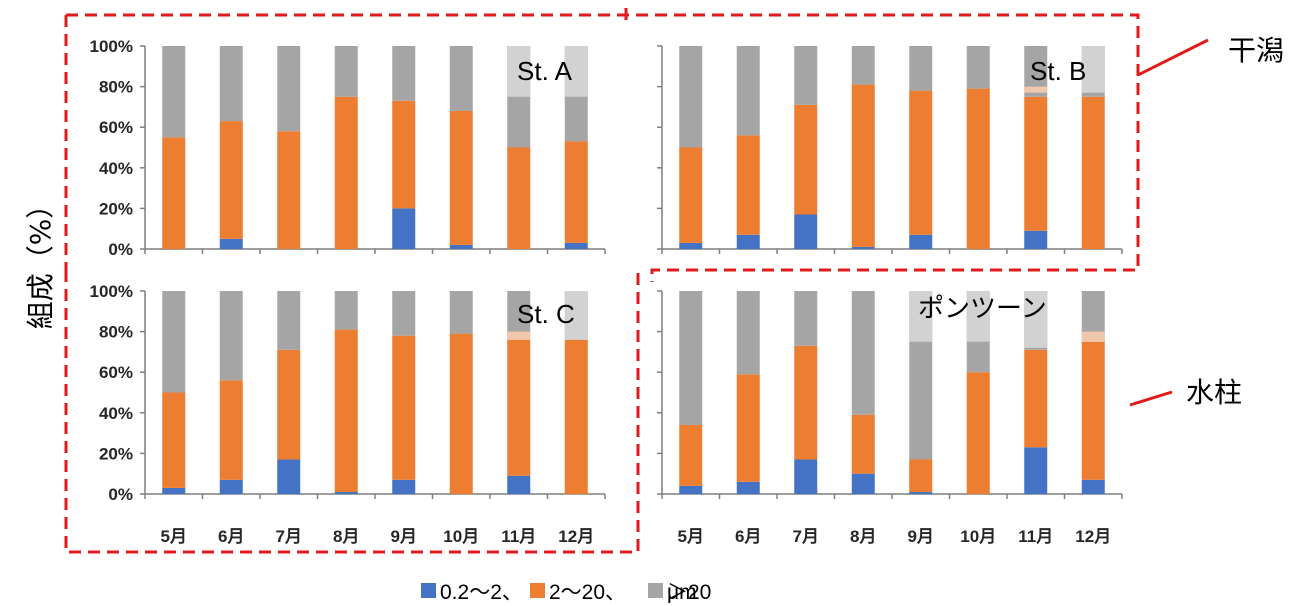 The height and width of the screenshot is (606, 1306). Describe the element at coordinates (921, 536) in the screenshot. I see `x-tick-label: 9月` at that location.